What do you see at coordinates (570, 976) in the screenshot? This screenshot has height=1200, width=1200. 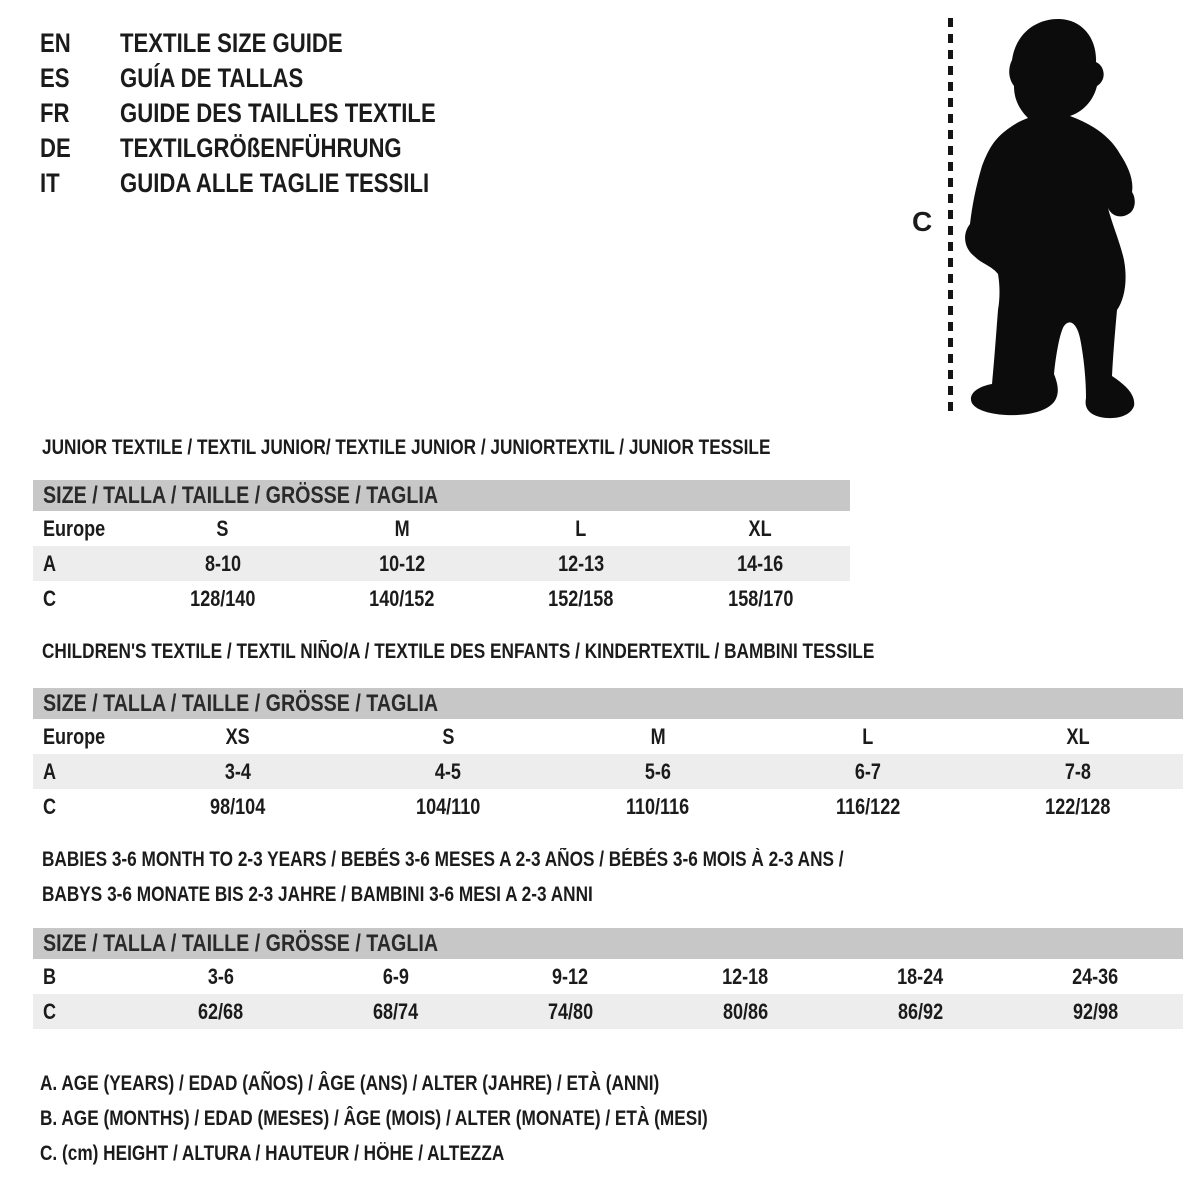 I see `table-cell: 9-12` at bounding box center [570, 976].